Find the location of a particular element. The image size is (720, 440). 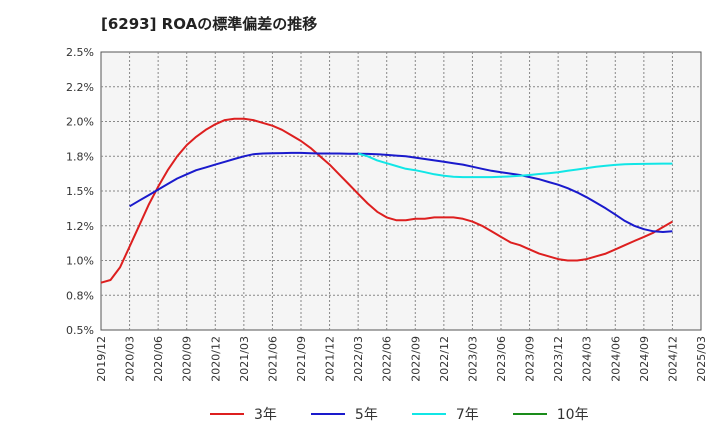

x-tick-label: 2025/03 is located at coordinates (701, 359).